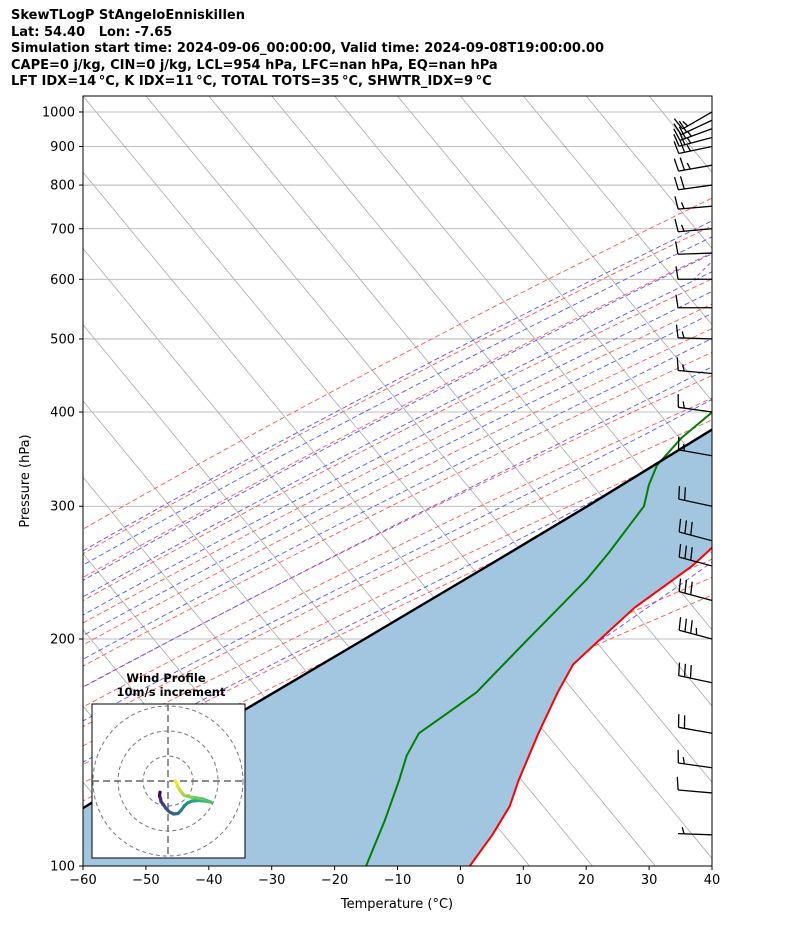  What do you see at coordinates (208, 880) in the screenshot?
I see `x-tick-label: −40` at bounding box center [208, 880].